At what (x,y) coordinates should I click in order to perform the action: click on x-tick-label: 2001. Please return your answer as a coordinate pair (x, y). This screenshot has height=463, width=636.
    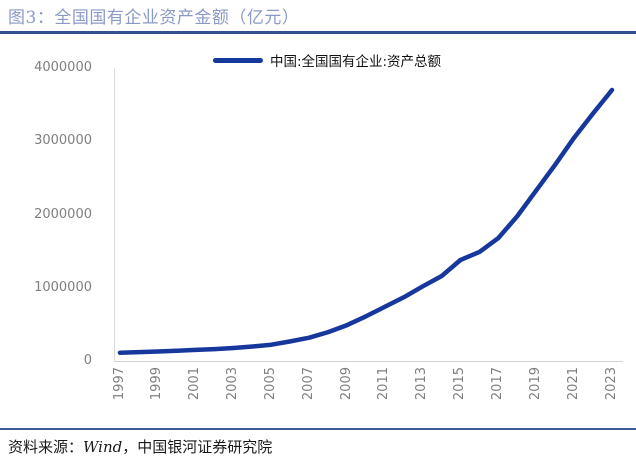
    Looking at the image, I should click on (195, 384).